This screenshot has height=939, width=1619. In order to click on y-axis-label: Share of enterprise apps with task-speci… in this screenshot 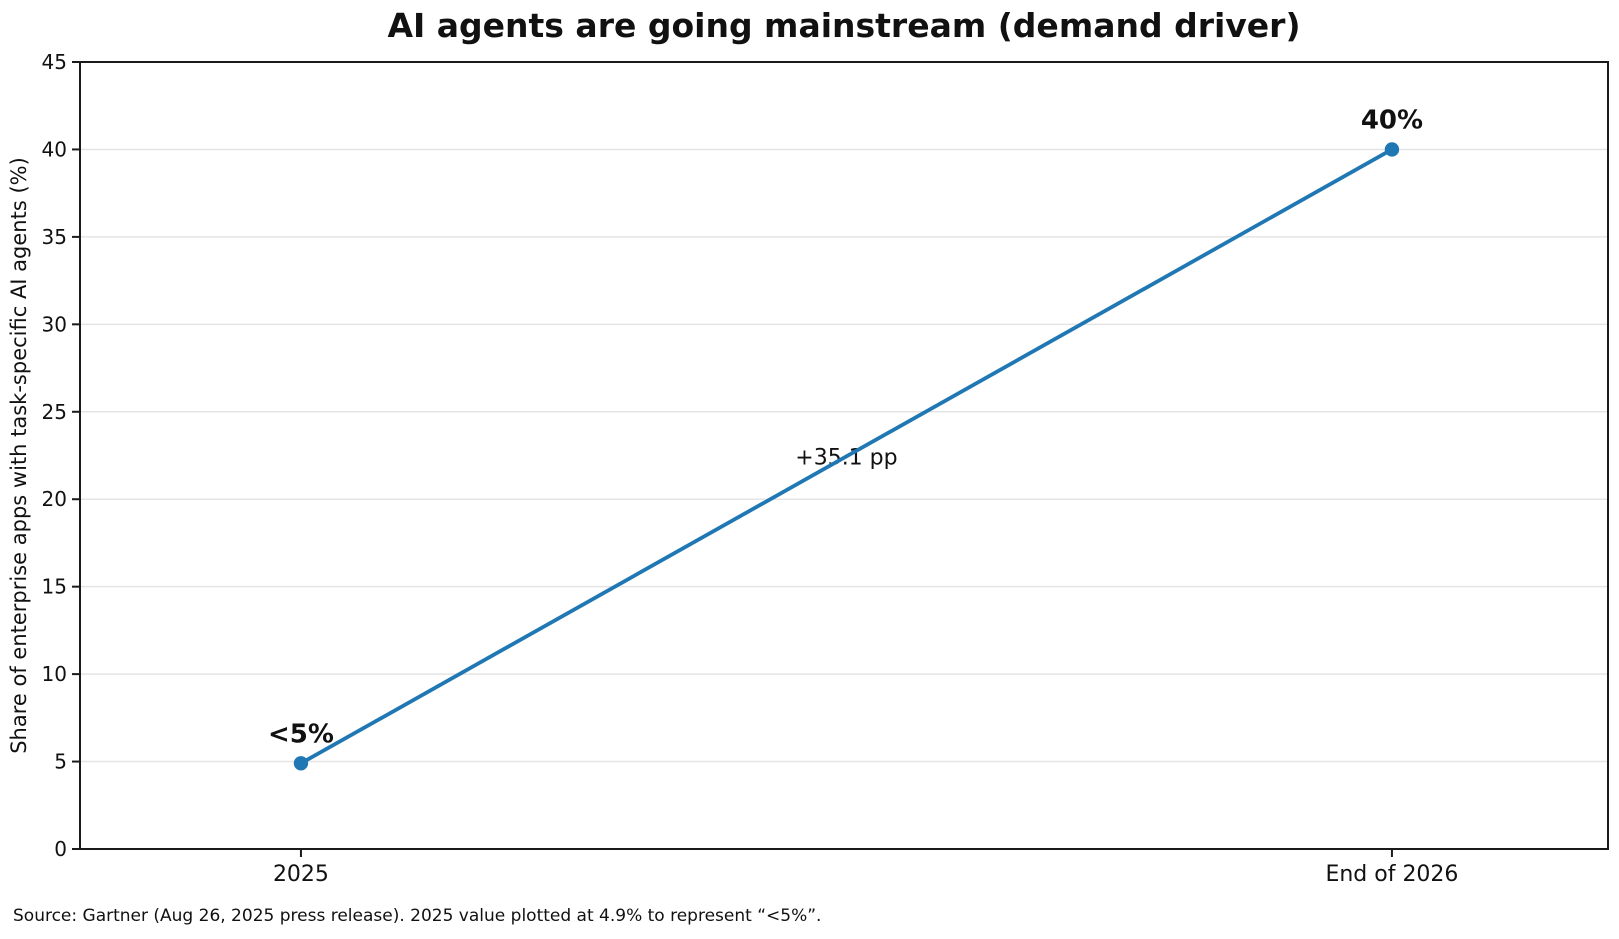, I will do `click(19, 455)`.